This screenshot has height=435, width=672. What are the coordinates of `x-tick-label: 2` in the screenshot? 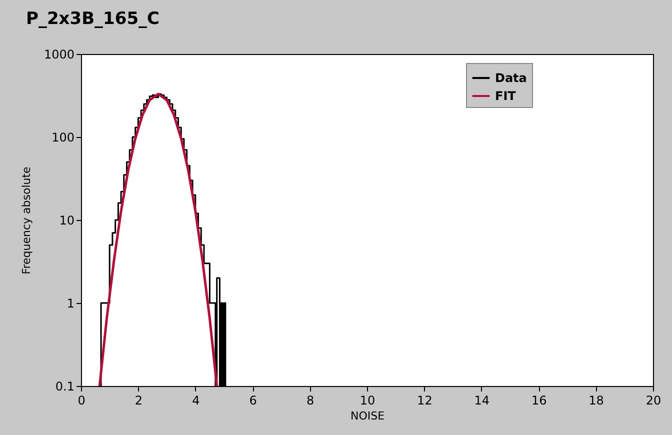 It's located at (138, 401).